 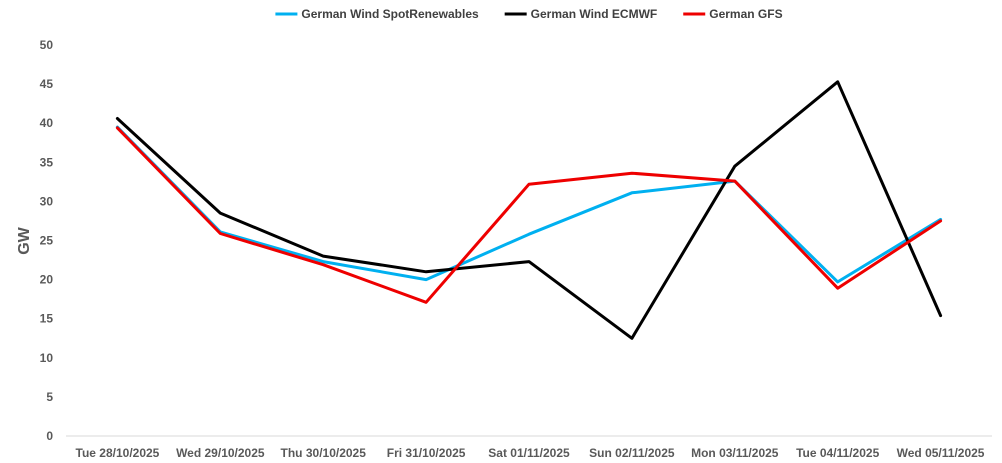 What do you see at coordinates (426, 453) in the screenshot?
I see `x-tick-label: Fri 31/10/2025` at bounding box center [426, 453].